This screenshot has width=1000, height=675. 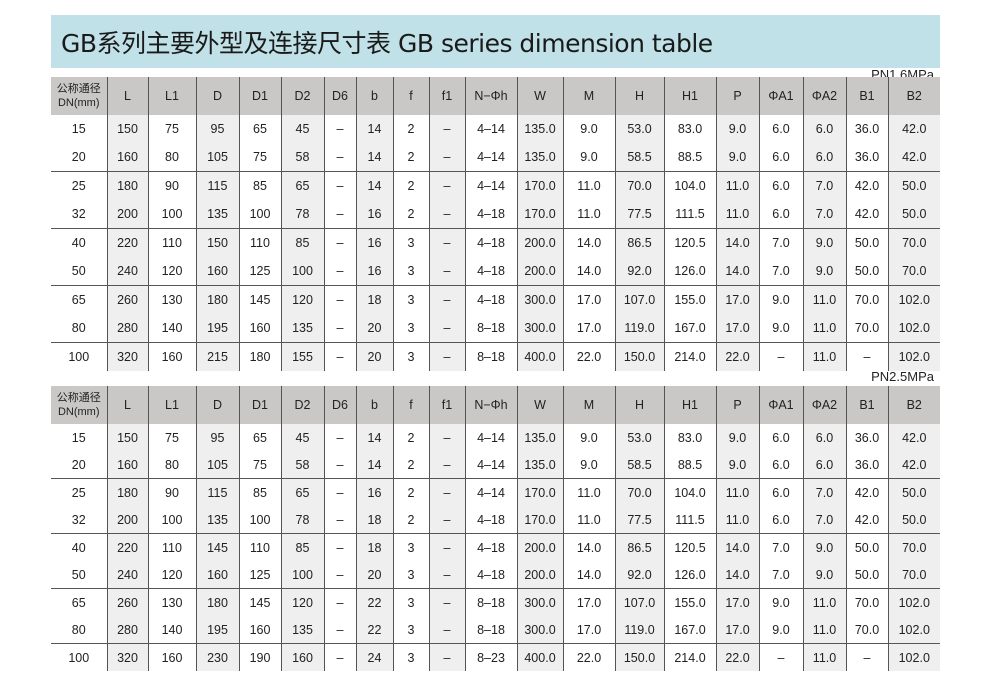 What do you see at coordinates (339, 96) in the screenshot?
I see `column-header: D6` at bounding box center [339, 96].